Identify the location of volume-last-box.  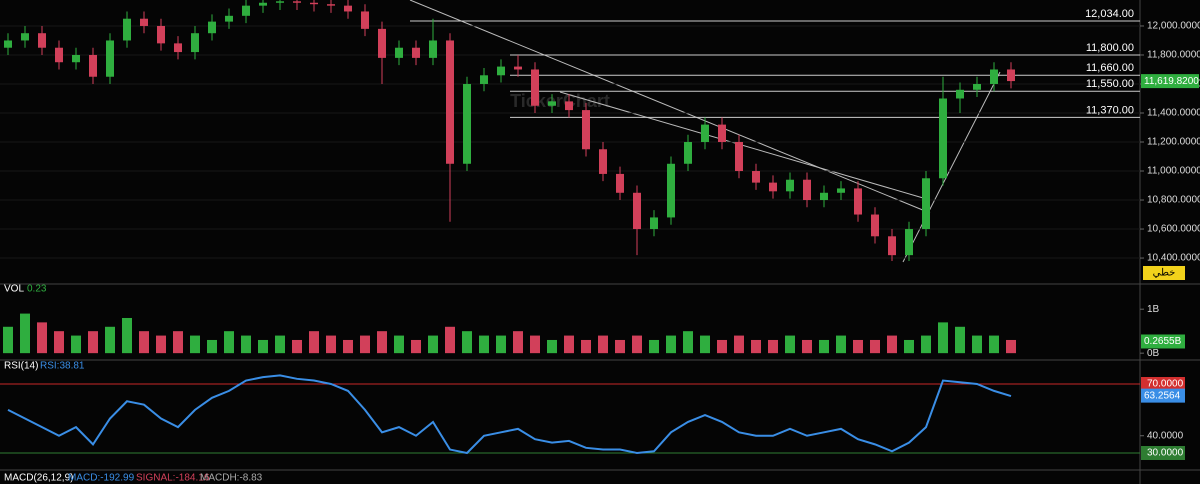
(1163, 341).